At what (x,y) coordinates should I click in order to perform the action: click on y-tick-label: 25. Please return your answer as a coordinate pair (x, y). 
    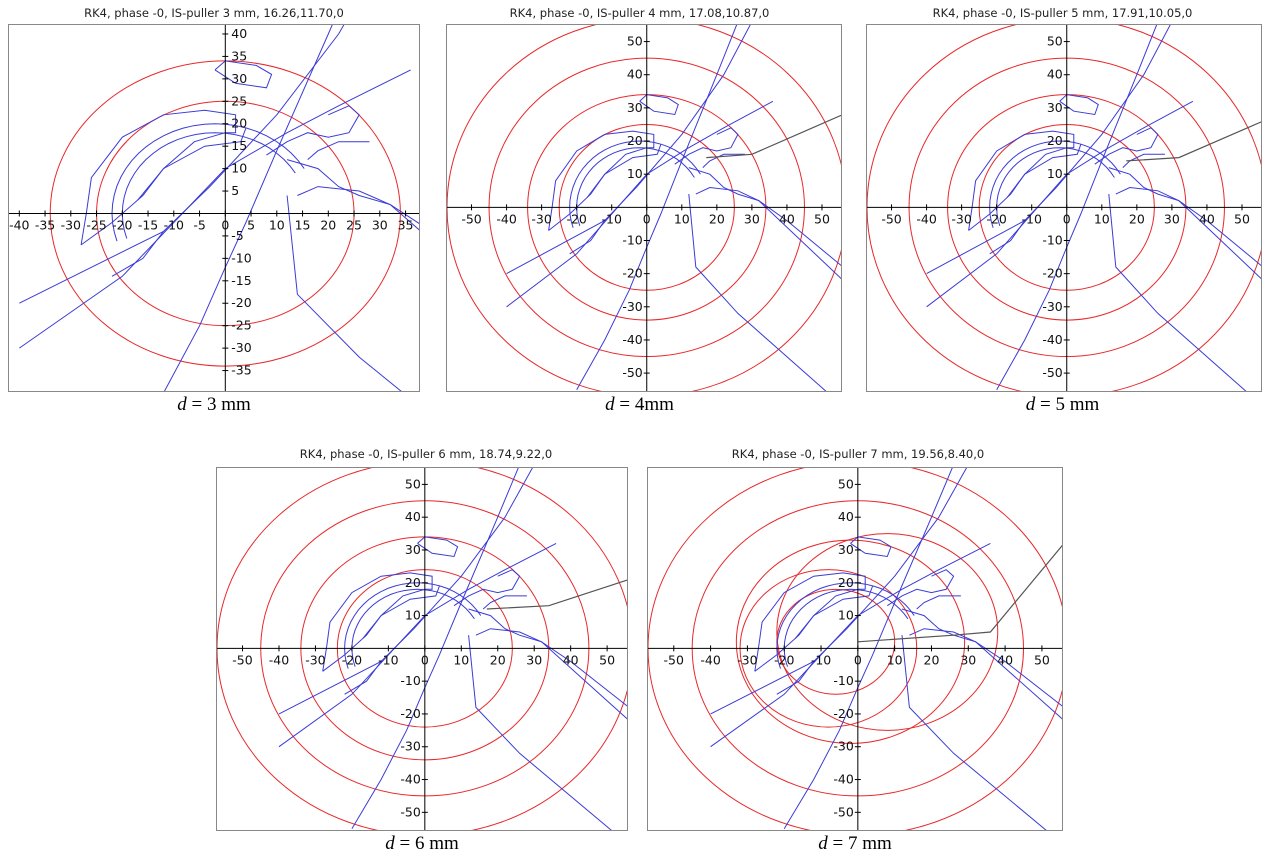
    Looking at the image, I should click on (239, 100).